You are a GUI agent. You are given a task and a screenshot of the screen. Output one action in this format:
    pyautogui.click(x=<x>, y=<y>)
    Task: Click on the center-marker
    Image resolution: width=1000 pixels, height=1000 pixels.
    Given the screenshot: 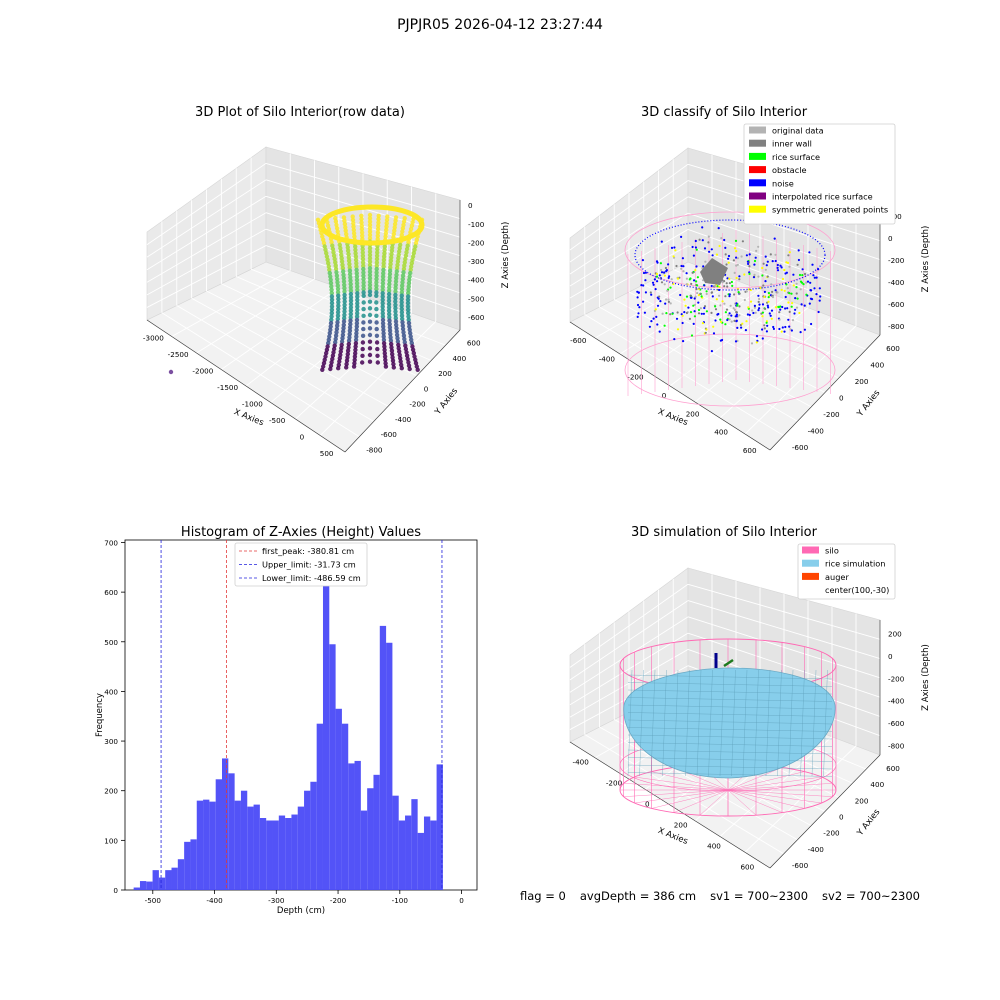 What is the action you would take?
    pyautogui.click(x=728, y=663)
    